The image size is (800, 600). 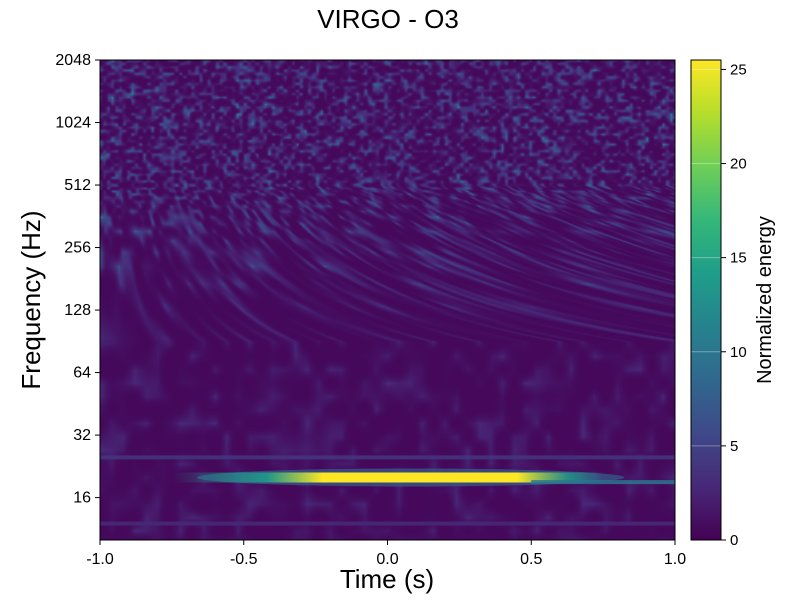 What do you see at coordinates (734, 446) in the screenshot?
I see `colorbar-tick-label: 5` at bounding box center [734, 446].